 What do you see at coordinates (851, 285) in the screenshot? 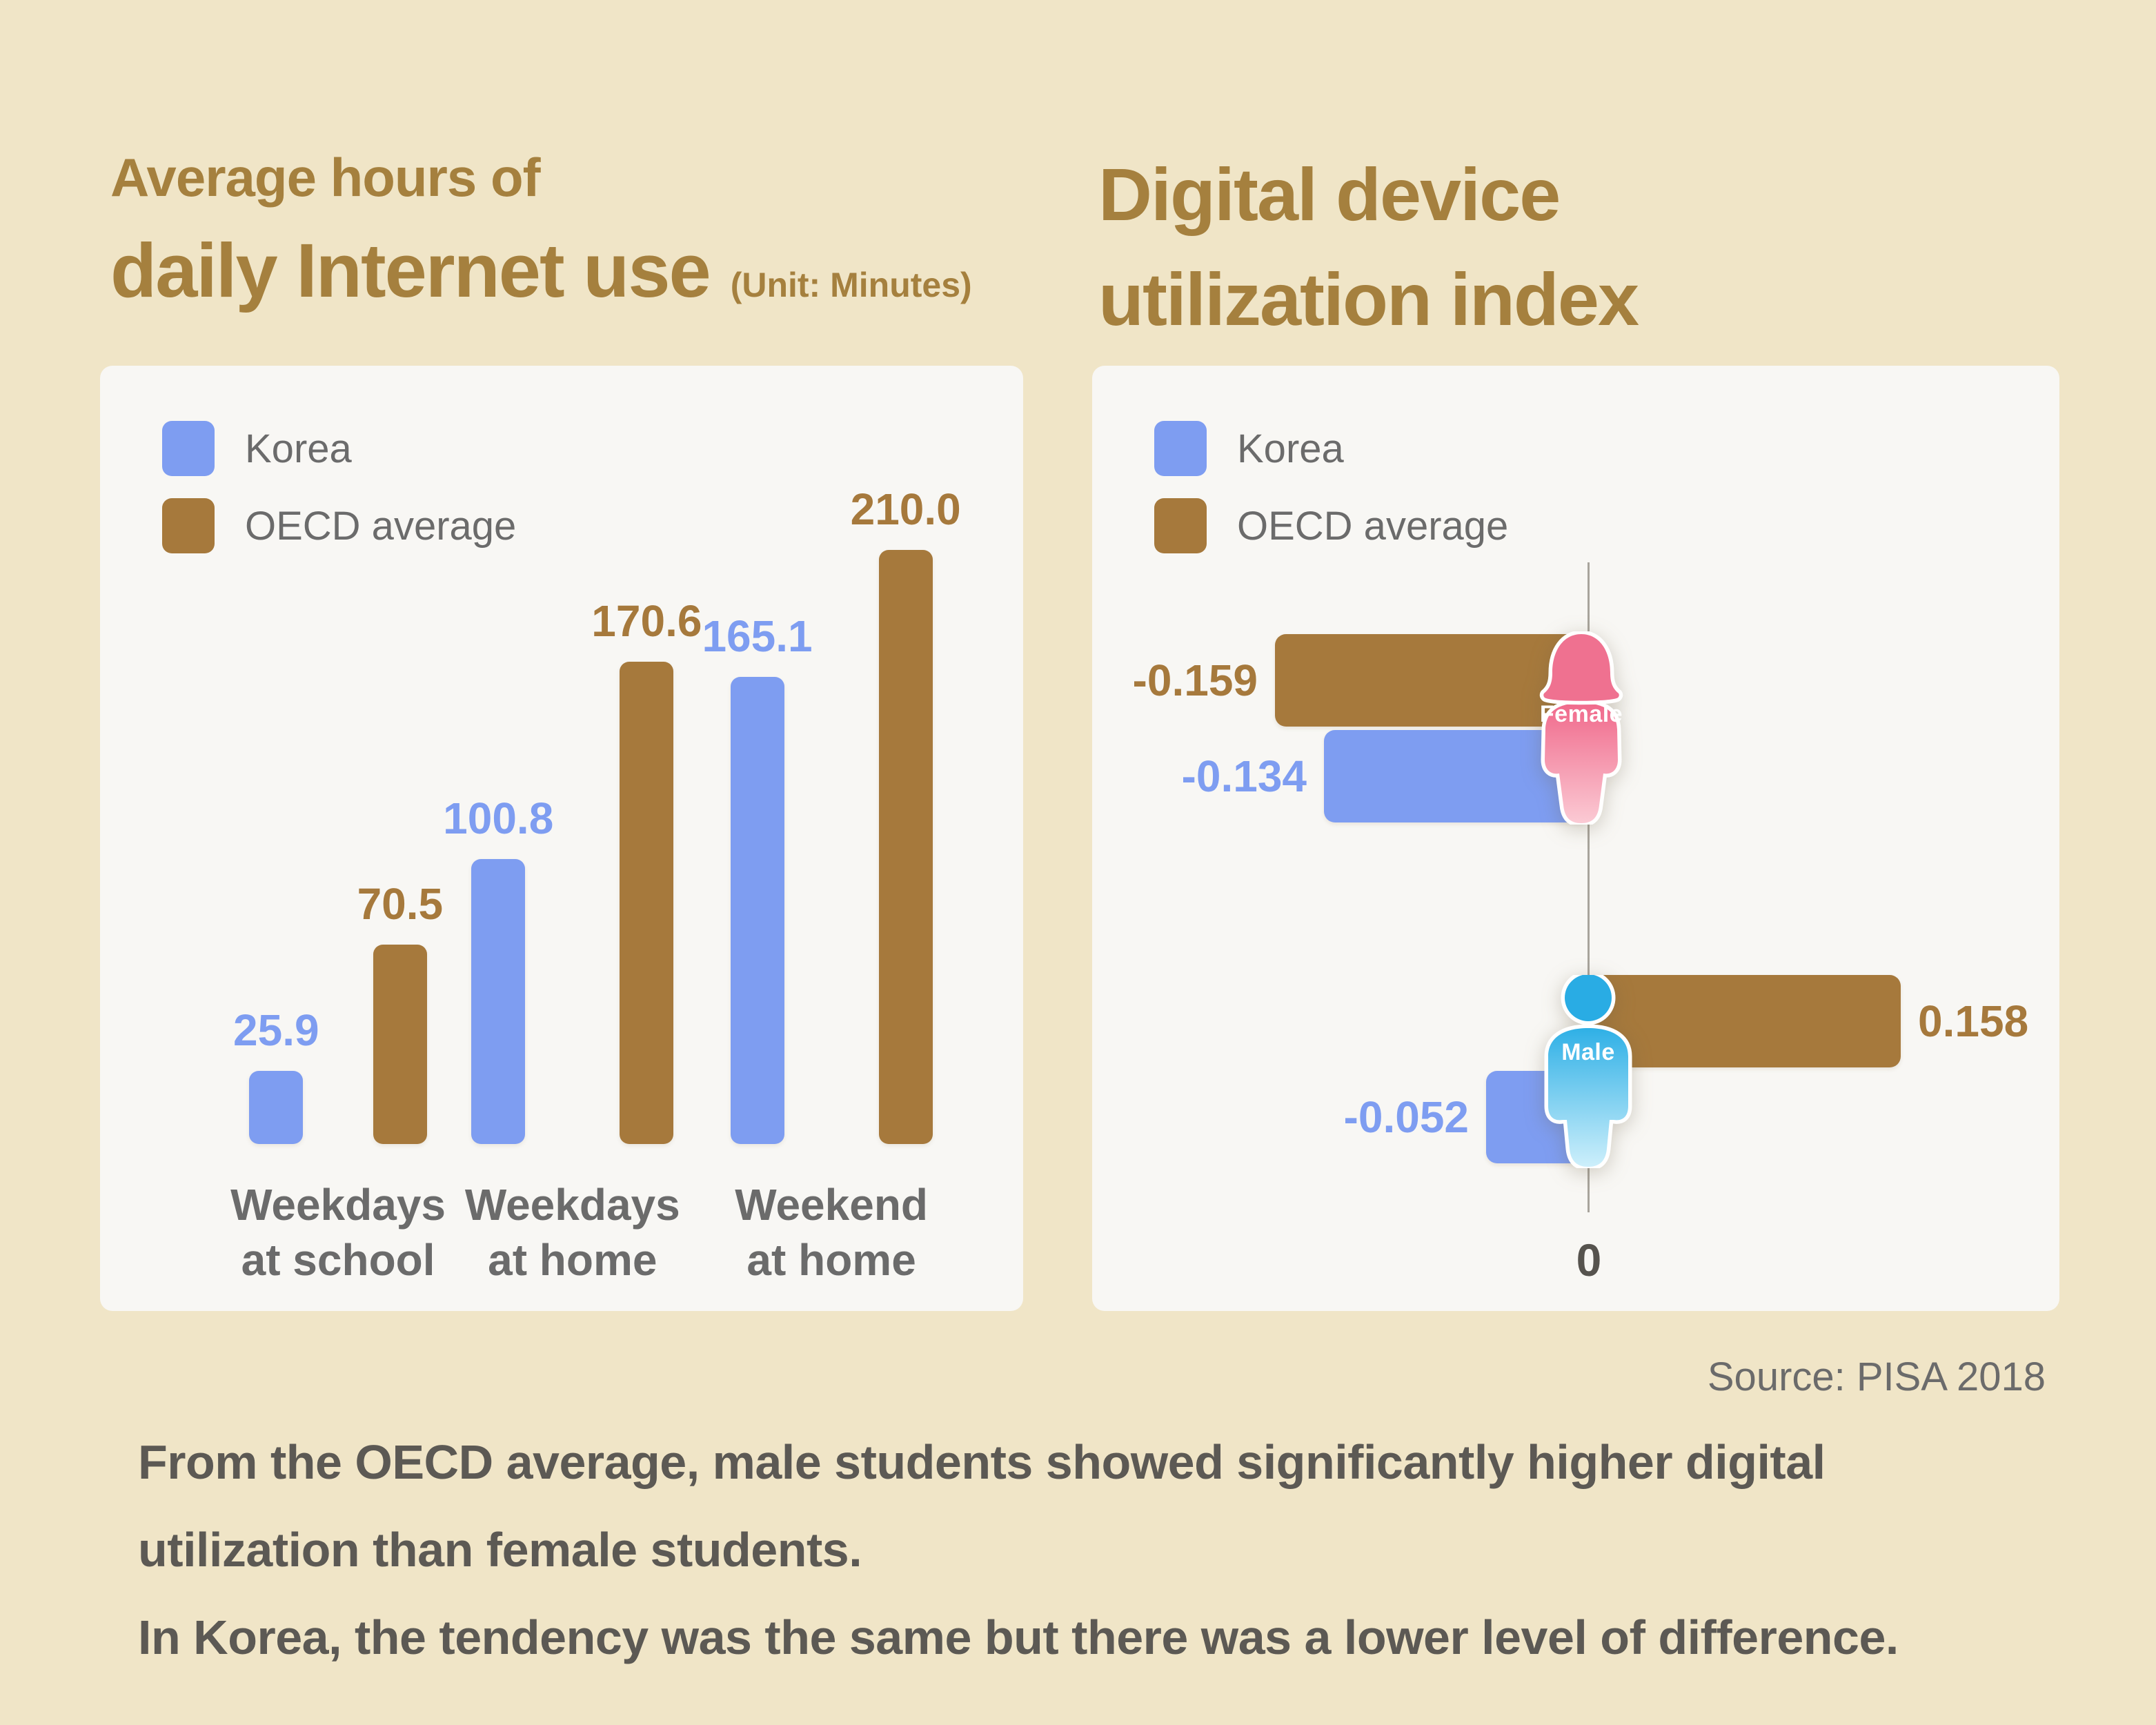
I see `left-title-unit: (Unit: Minutes)` at bounding box center [851, 285].